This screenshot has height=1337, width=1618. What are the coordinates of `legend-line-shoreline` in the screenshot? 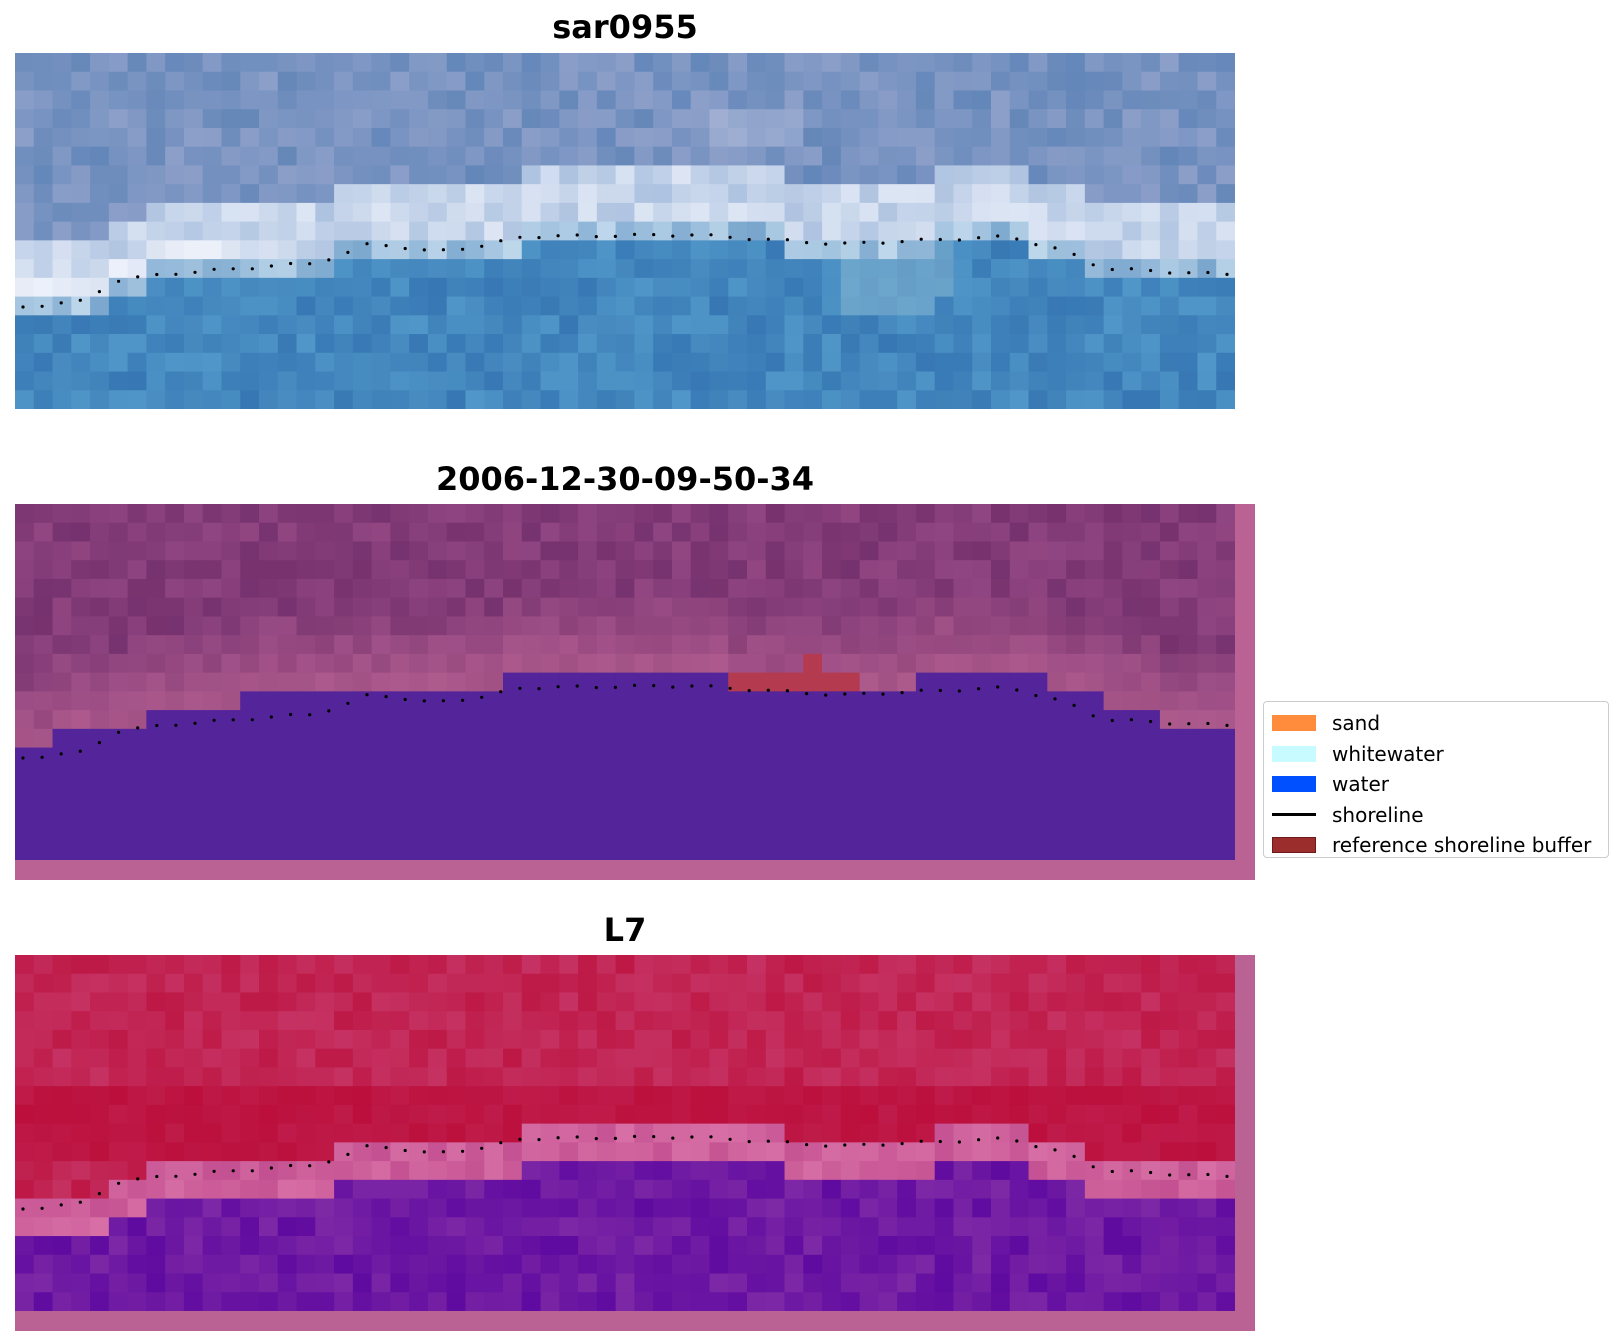 It's located at (1294, 815).